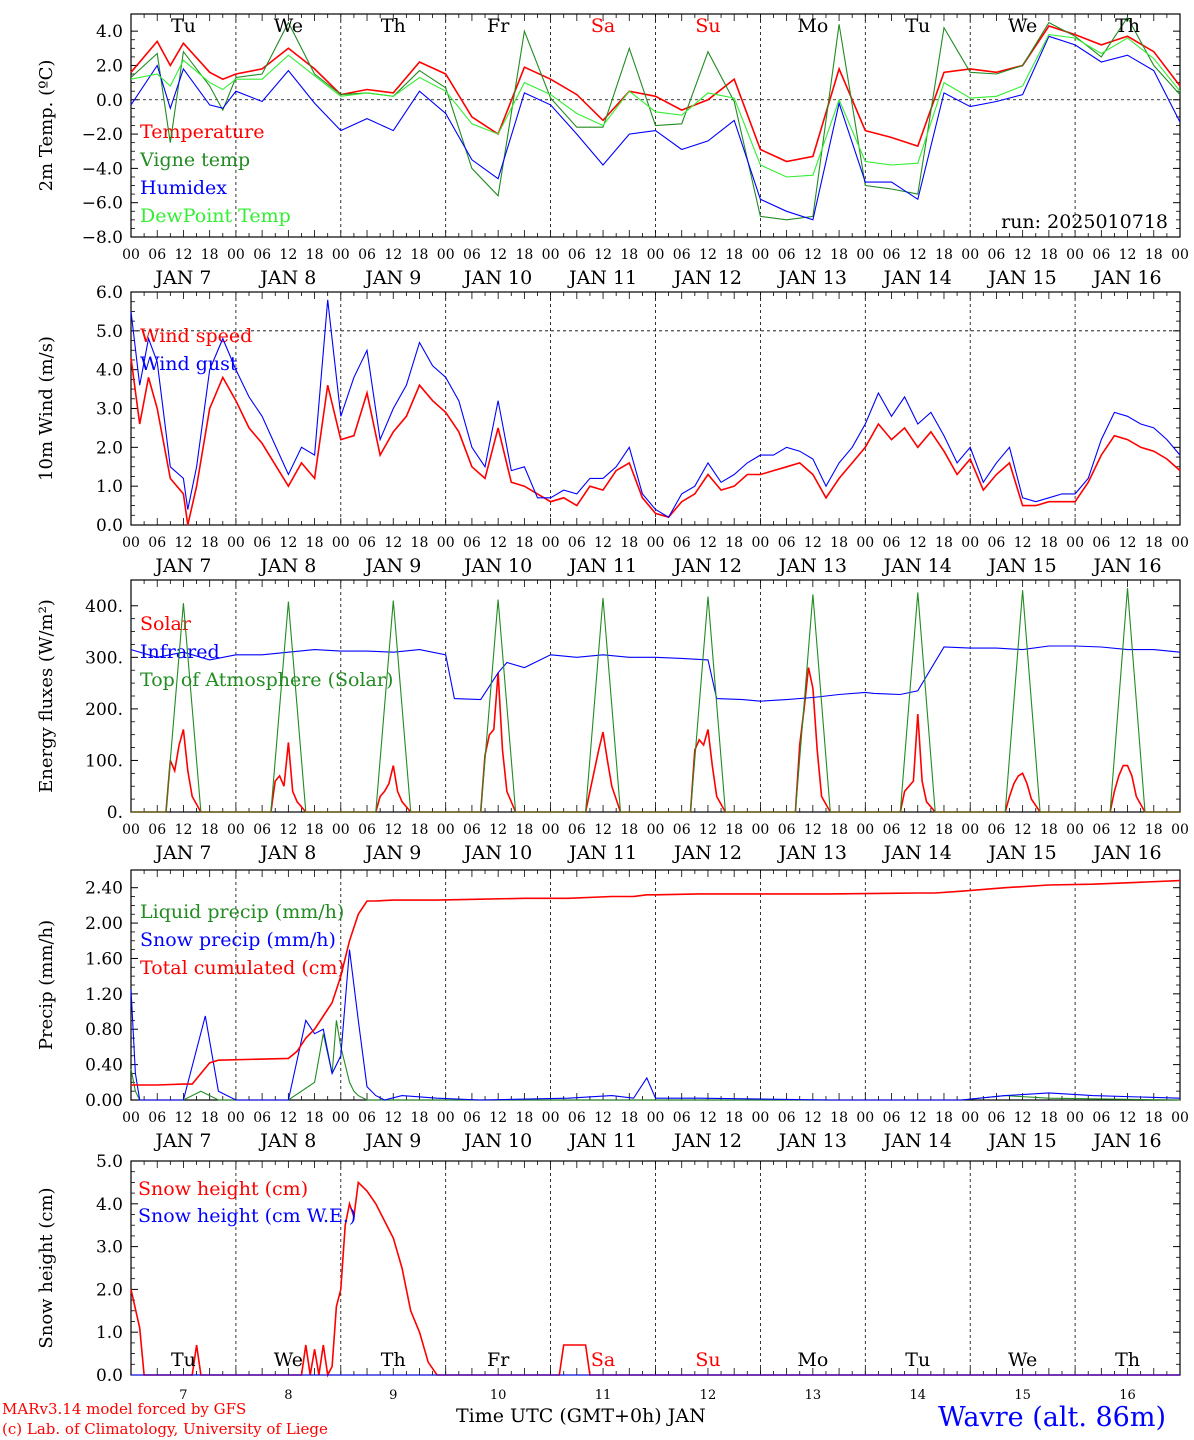 The width and height of the screenshot is (1194, 1440). What do you see at coordinates (288, 26) in the screenshot?
I see `weekday-label: We` at bounding box center [288, 26].